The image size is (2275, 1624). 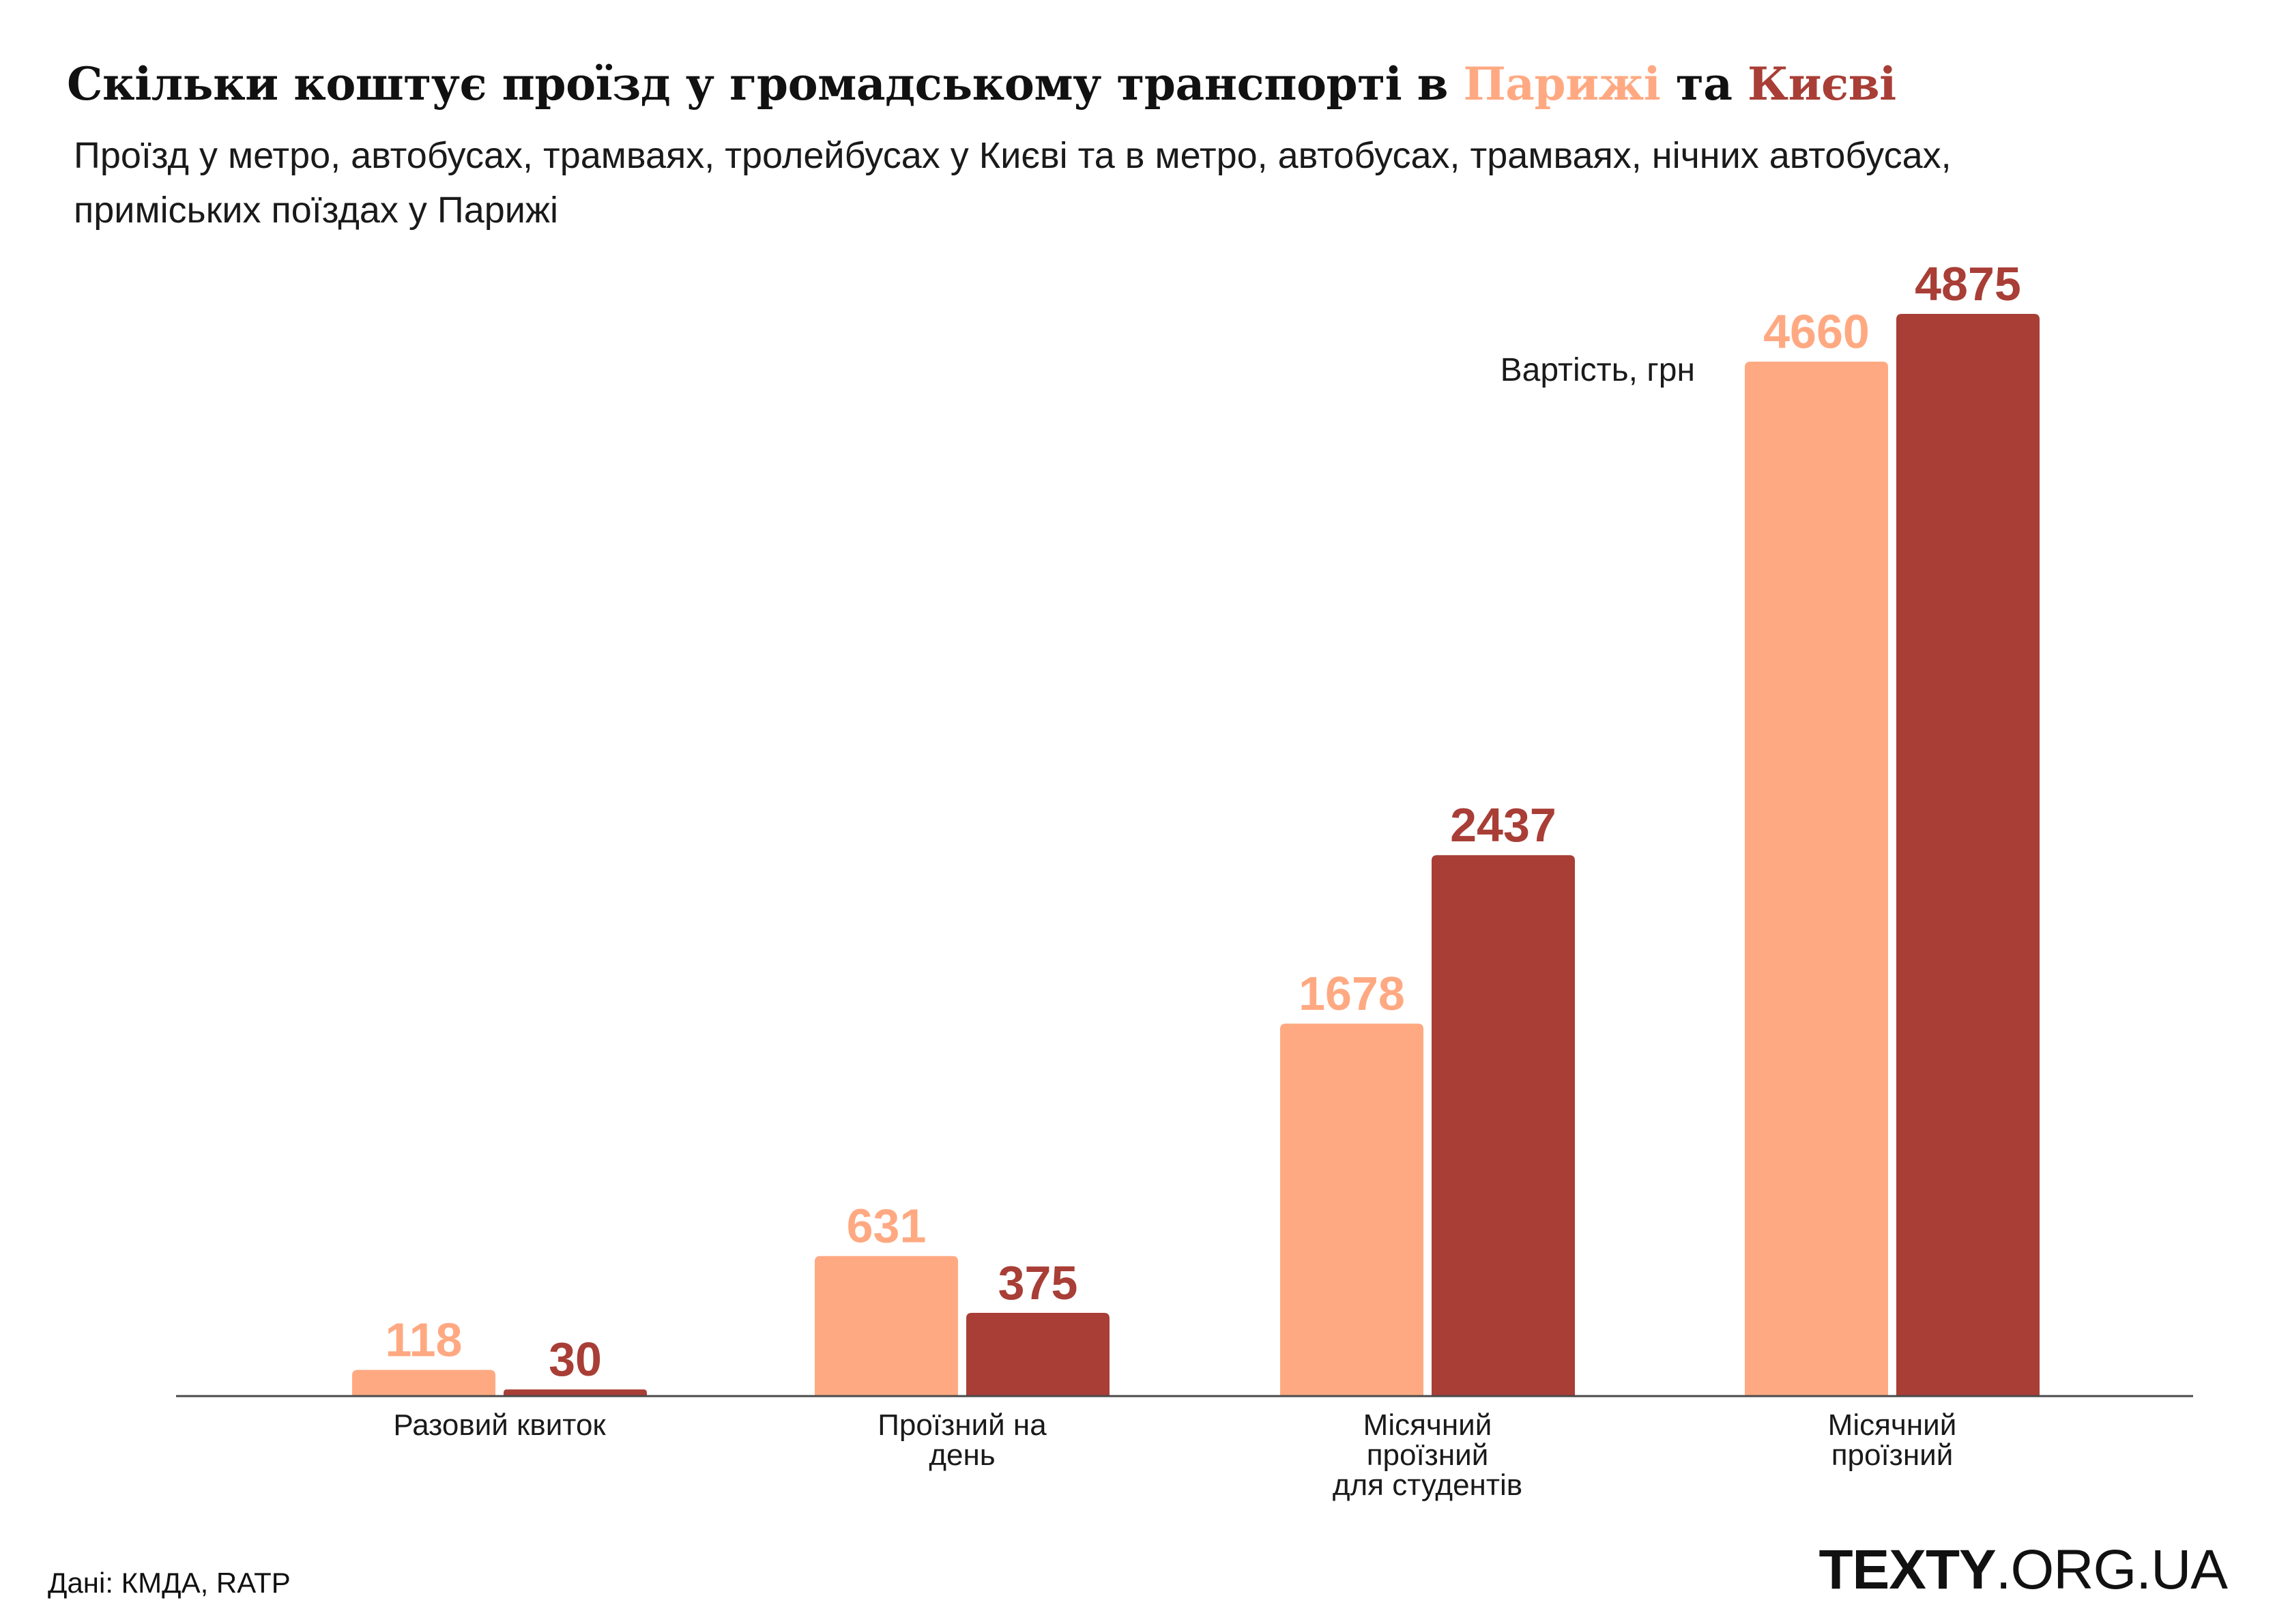 I want to click on logo-rest: .ORG.UA, so click(x=2111, y=1570).